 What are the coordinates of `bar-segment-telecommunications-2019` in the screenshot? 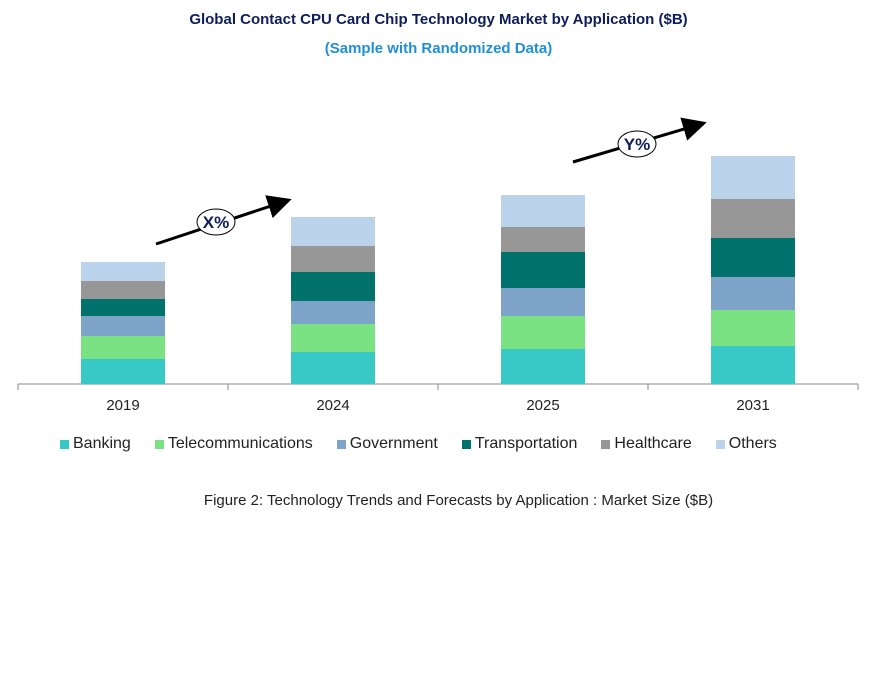 It's located at (123, 347).